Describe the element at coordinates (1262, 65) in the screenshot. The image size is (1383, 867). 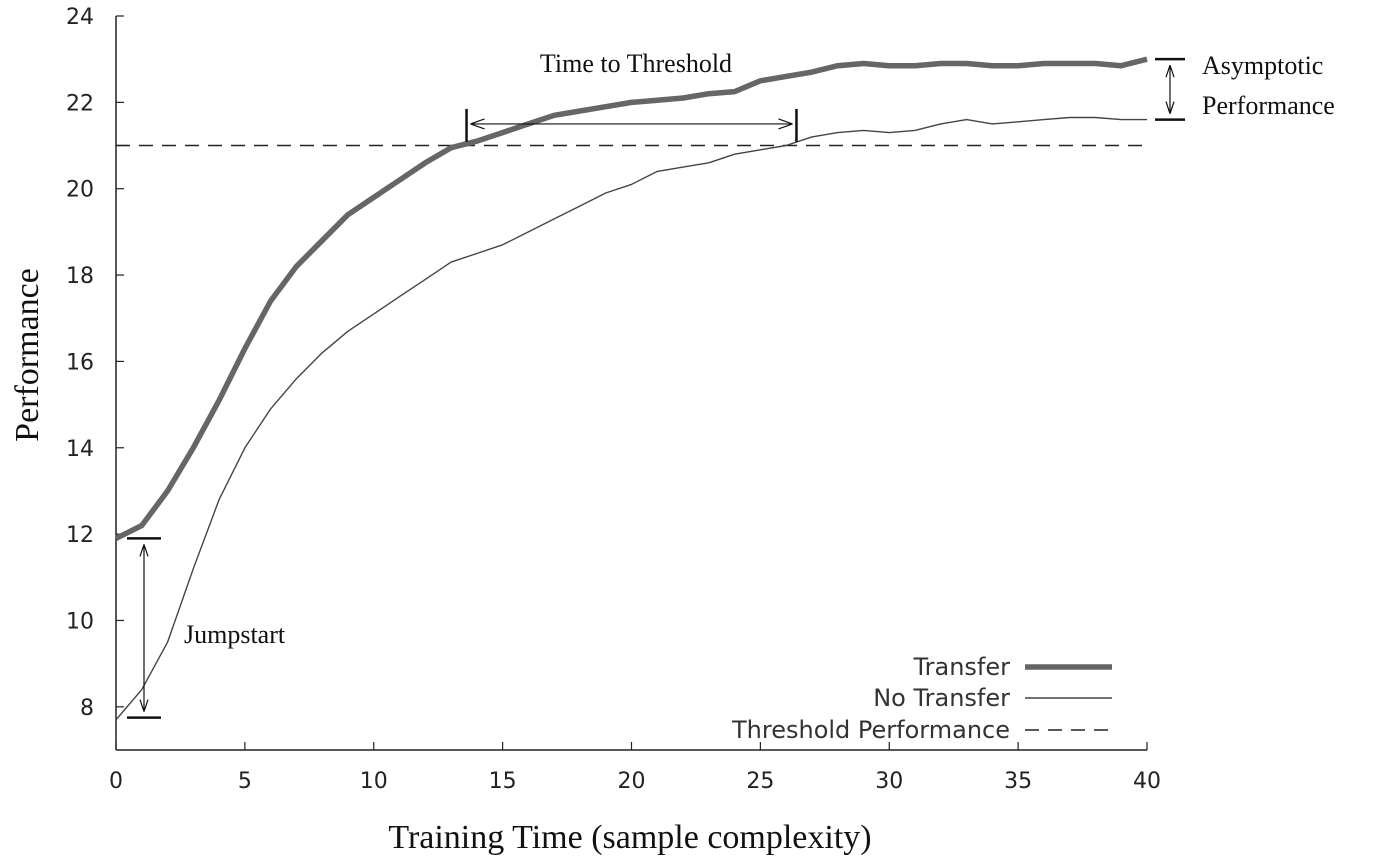
I see `asymptotic-label-line1: Asymptotic` at that location.